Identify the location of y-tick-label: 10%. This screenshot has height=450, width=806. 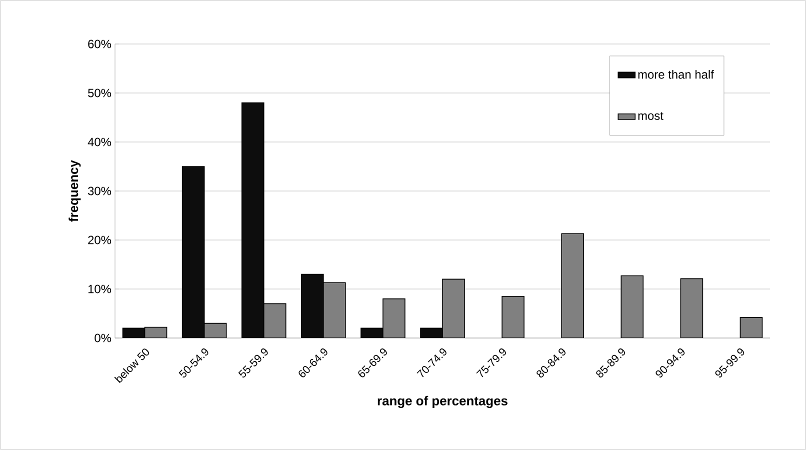
(100, 289).